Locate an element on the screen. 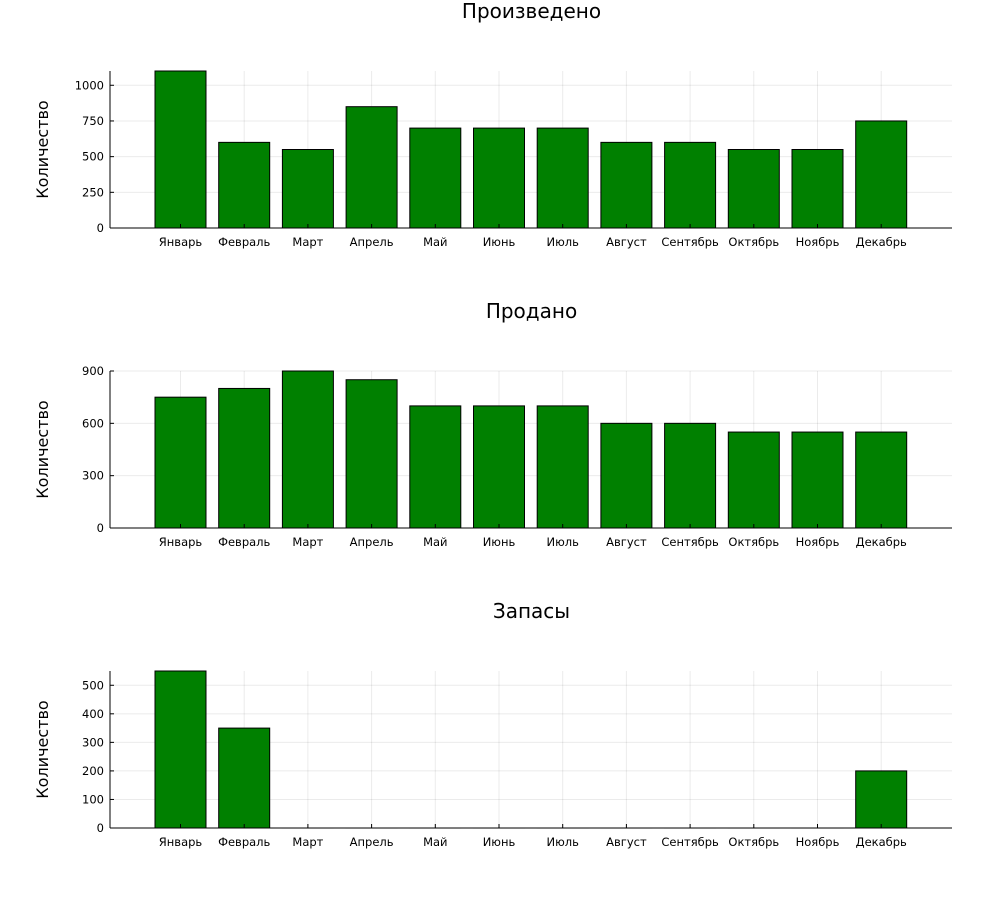 The height and width of the screenshot is (900, 1000). y-tick-label: 250 is located at coordinates (93, 192).